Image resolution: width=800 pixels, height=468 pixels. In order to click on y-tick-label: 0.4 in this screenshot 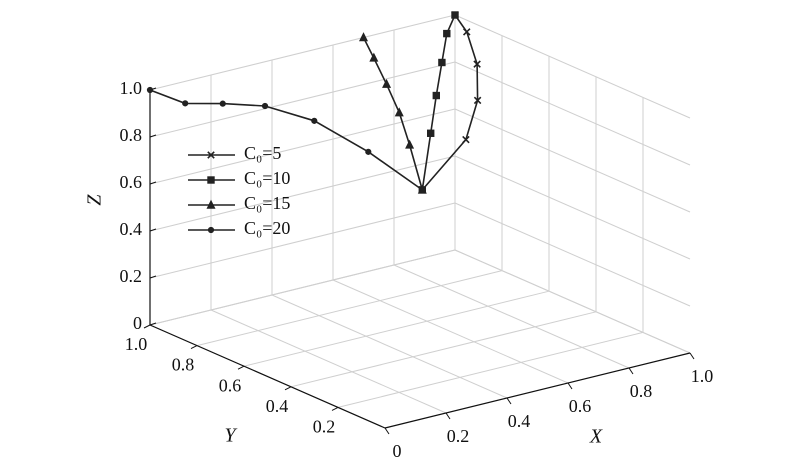, I will do `click(277, 406)`.